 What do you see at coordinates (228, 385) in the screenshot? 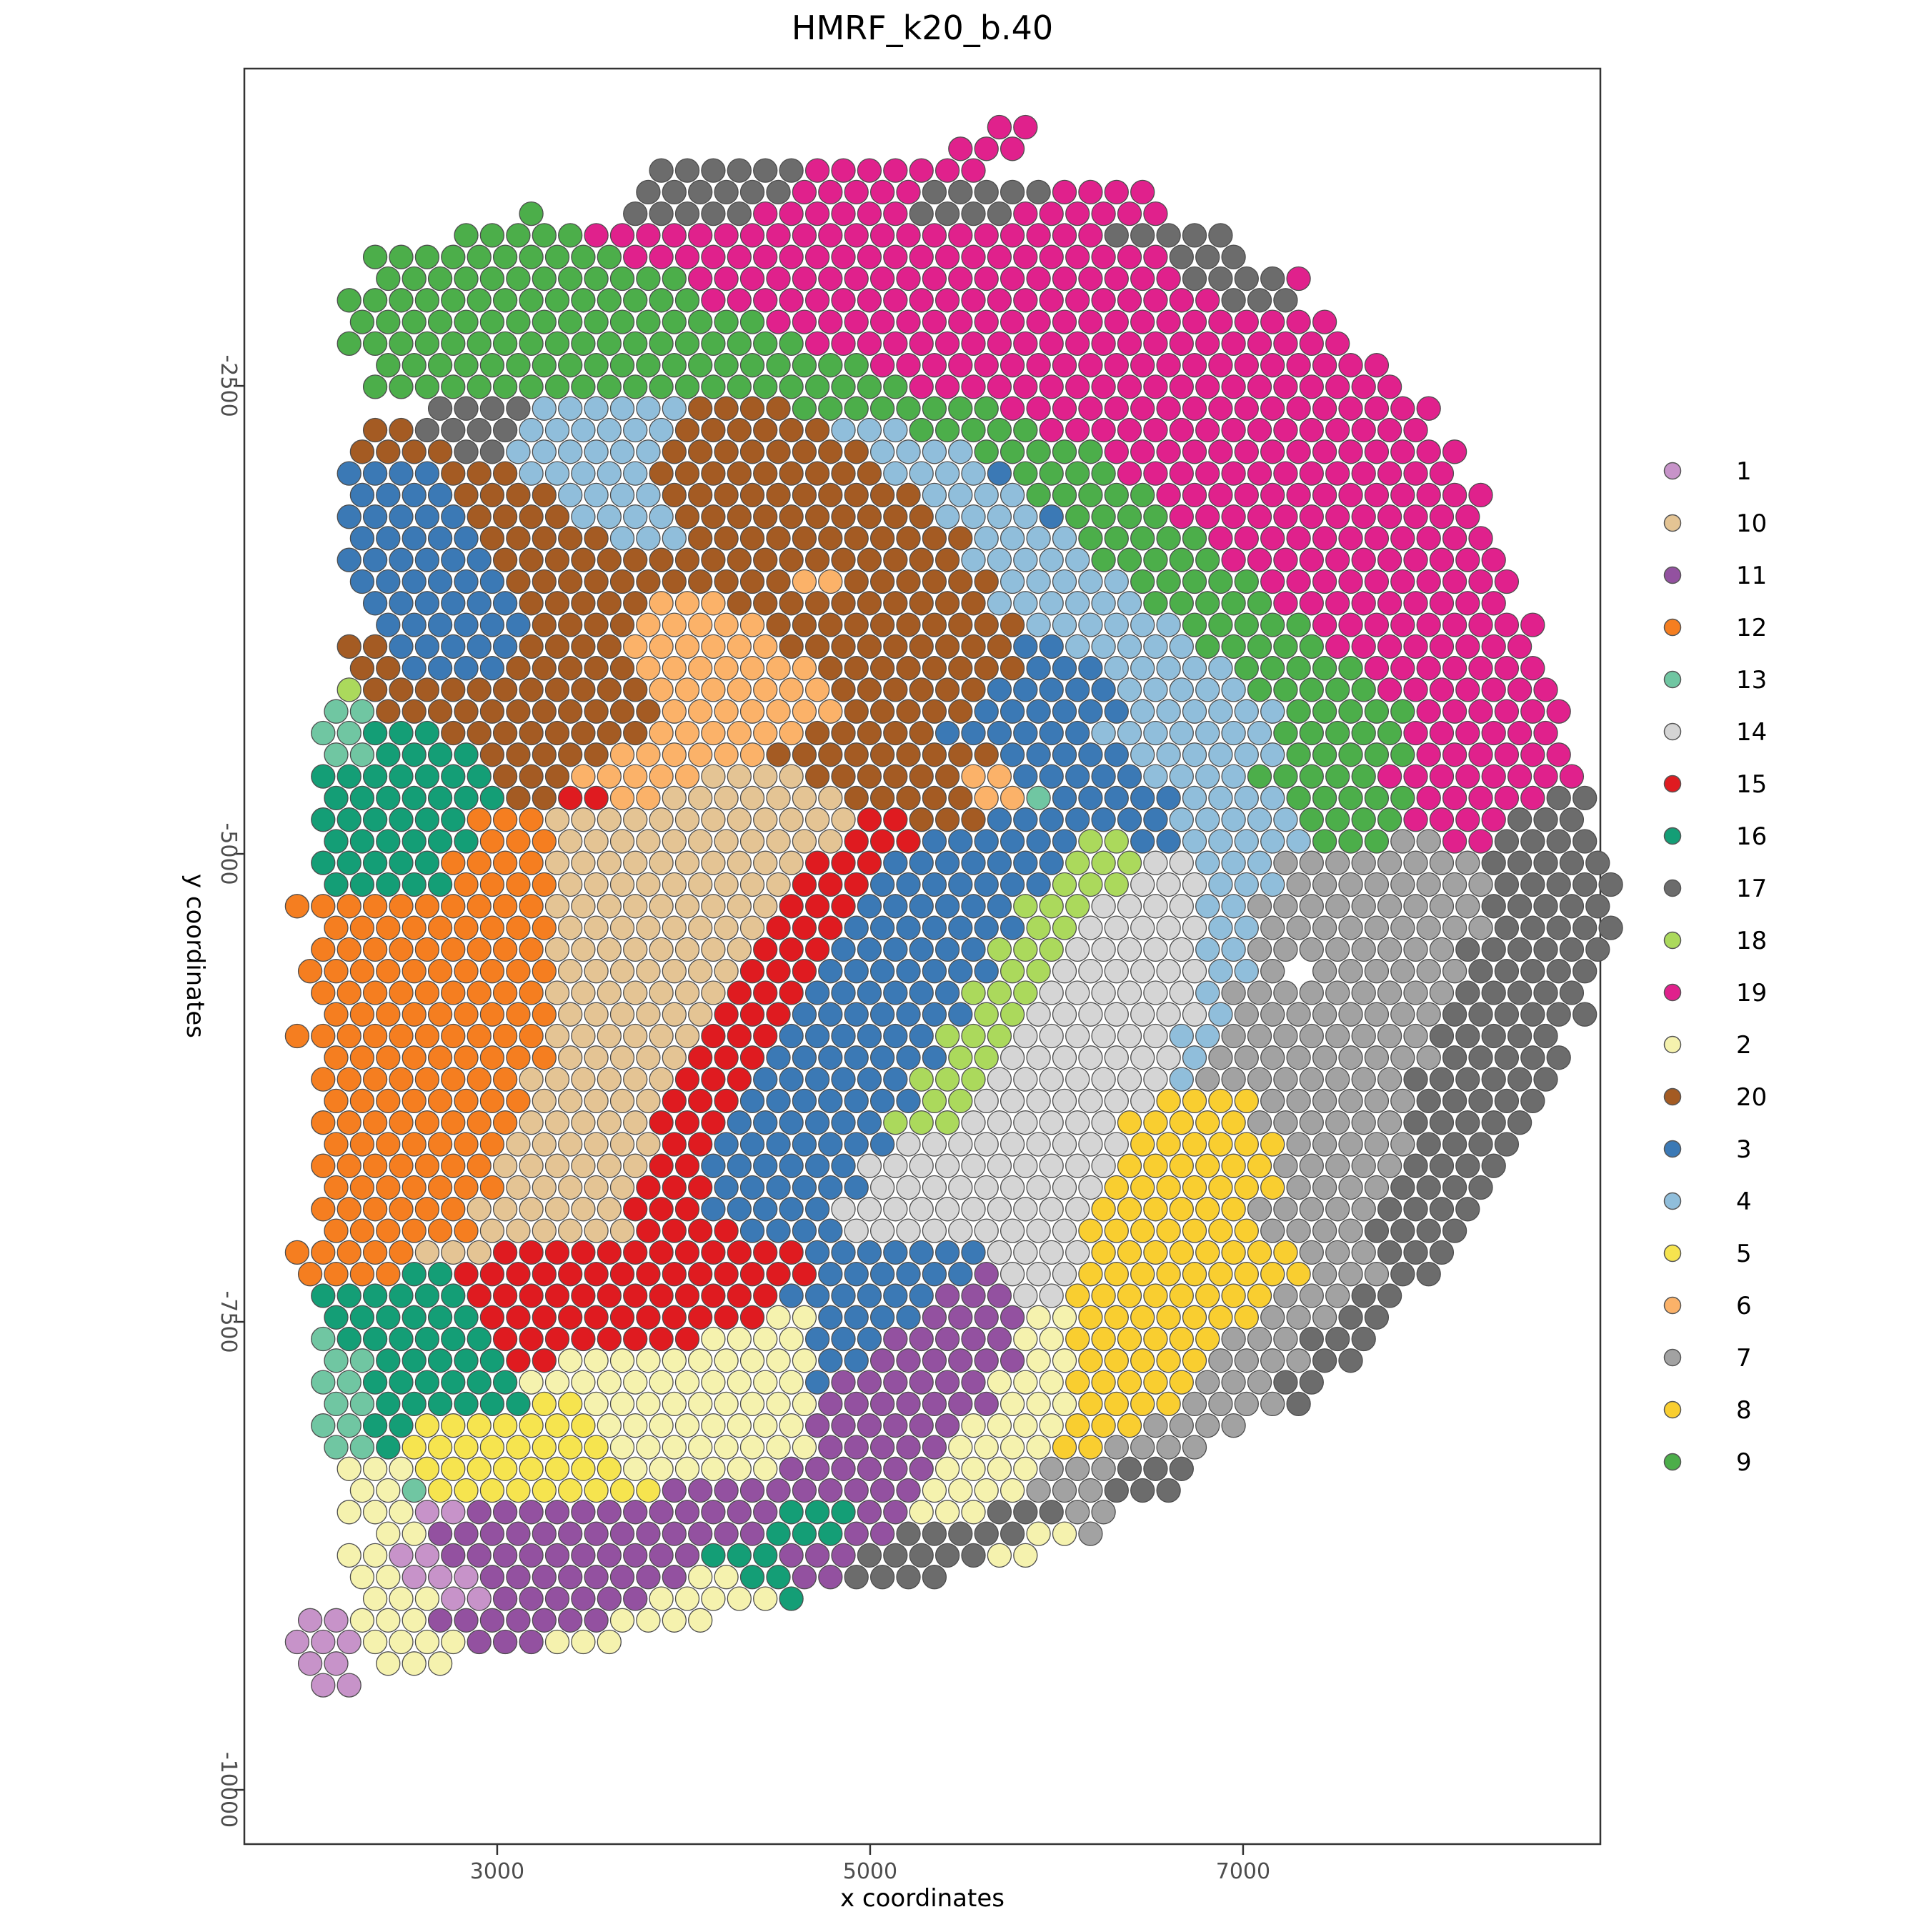
I see `y-tick-label: -2500` at bounding box center [228, 385].